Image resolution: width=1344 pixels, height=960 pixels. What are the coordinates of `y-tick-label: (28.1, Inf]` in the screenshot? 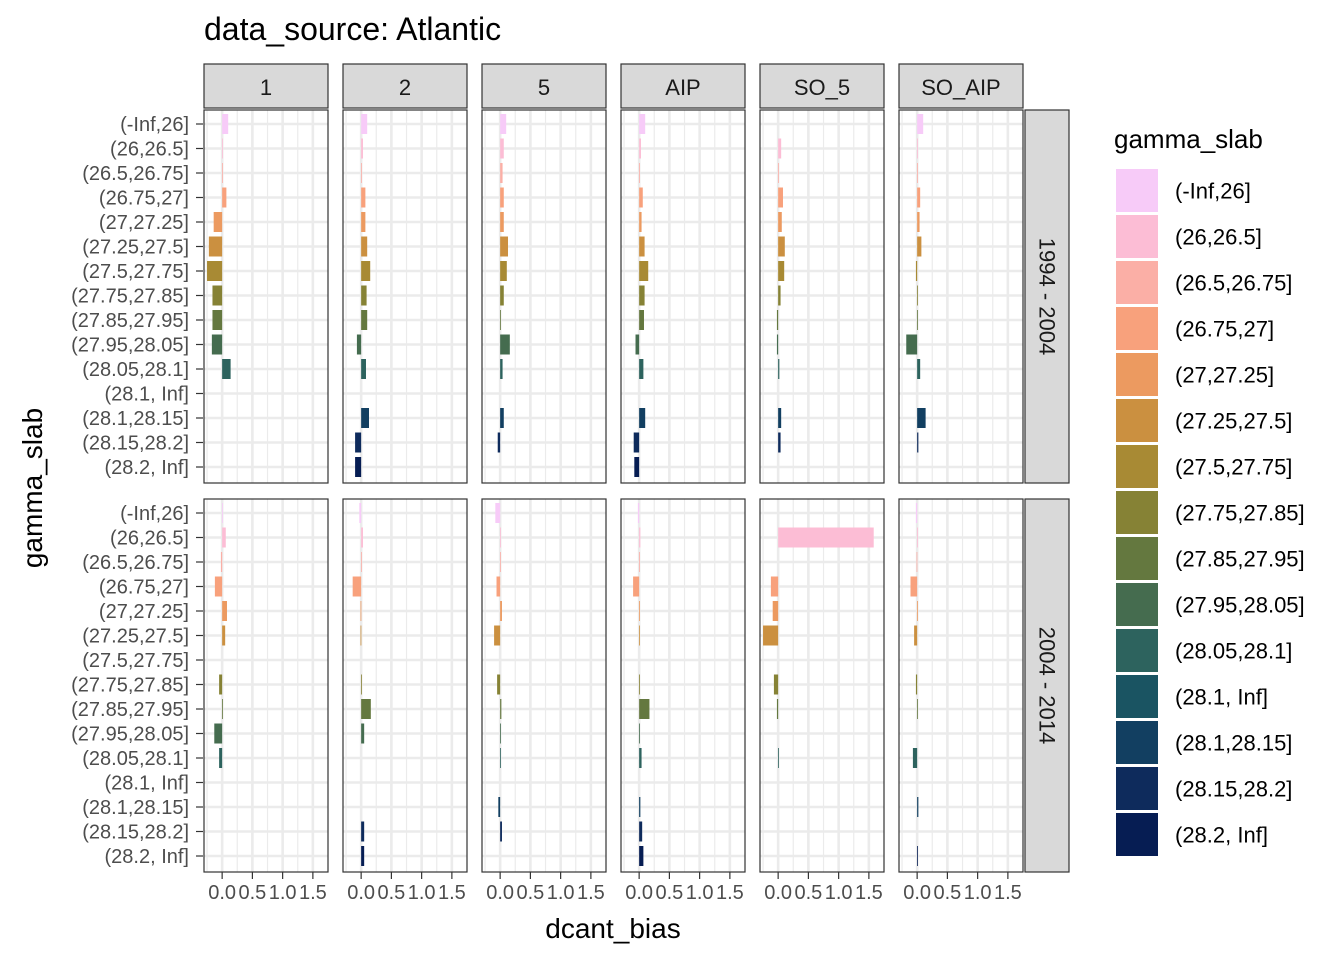 It's located at (147, 395).